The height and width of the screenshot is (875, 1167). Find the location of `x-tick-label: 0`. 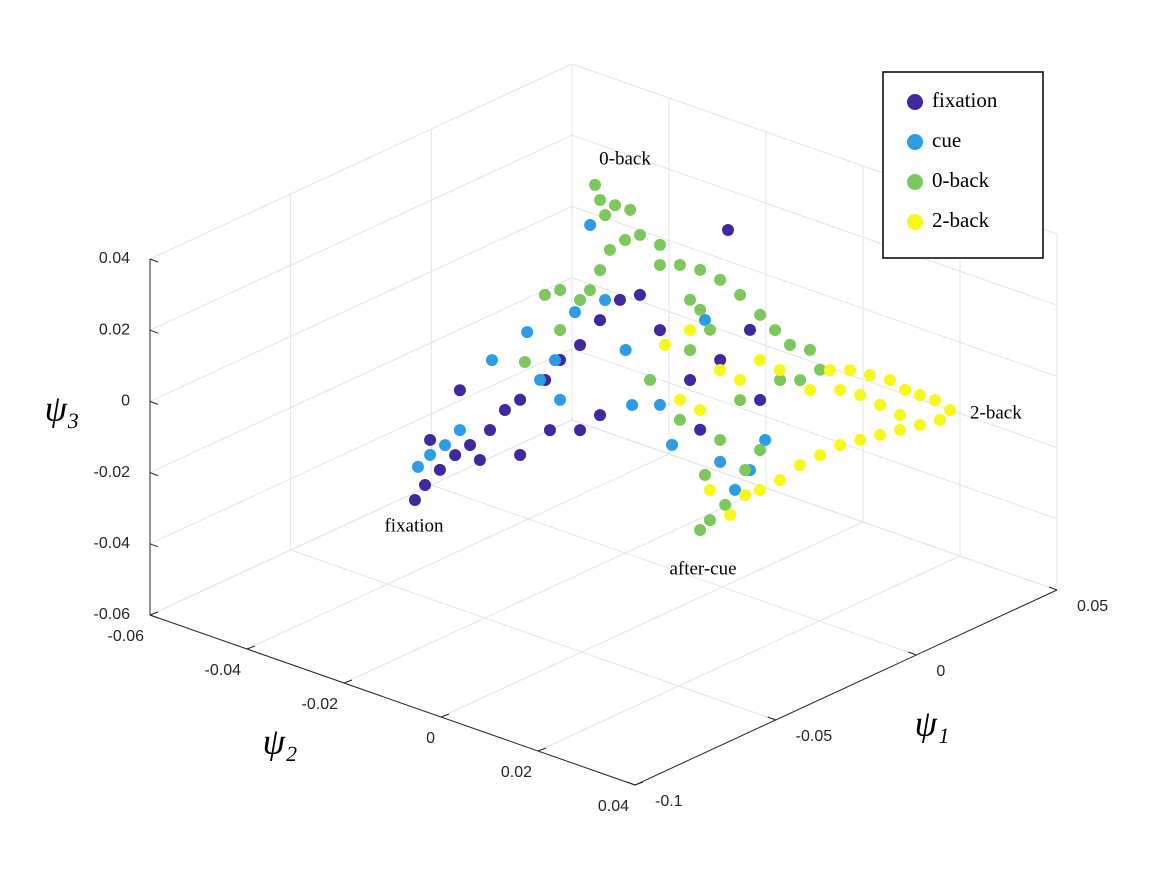

x-tick-label: 0 is located at coordinates (940, 671).